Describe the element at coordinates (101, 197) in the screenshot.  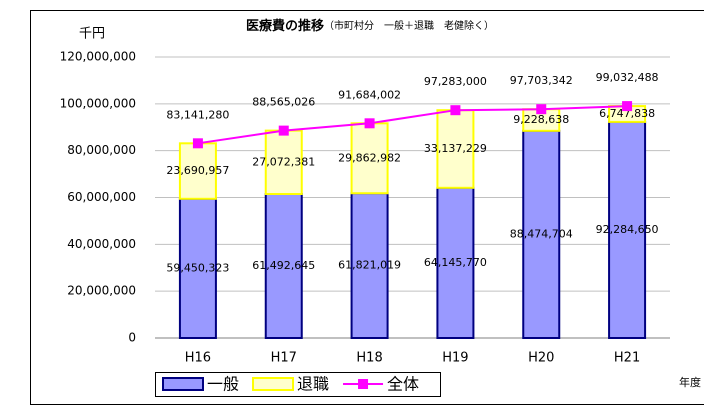
I see `y-tick-label: 60,000,000` at that location.